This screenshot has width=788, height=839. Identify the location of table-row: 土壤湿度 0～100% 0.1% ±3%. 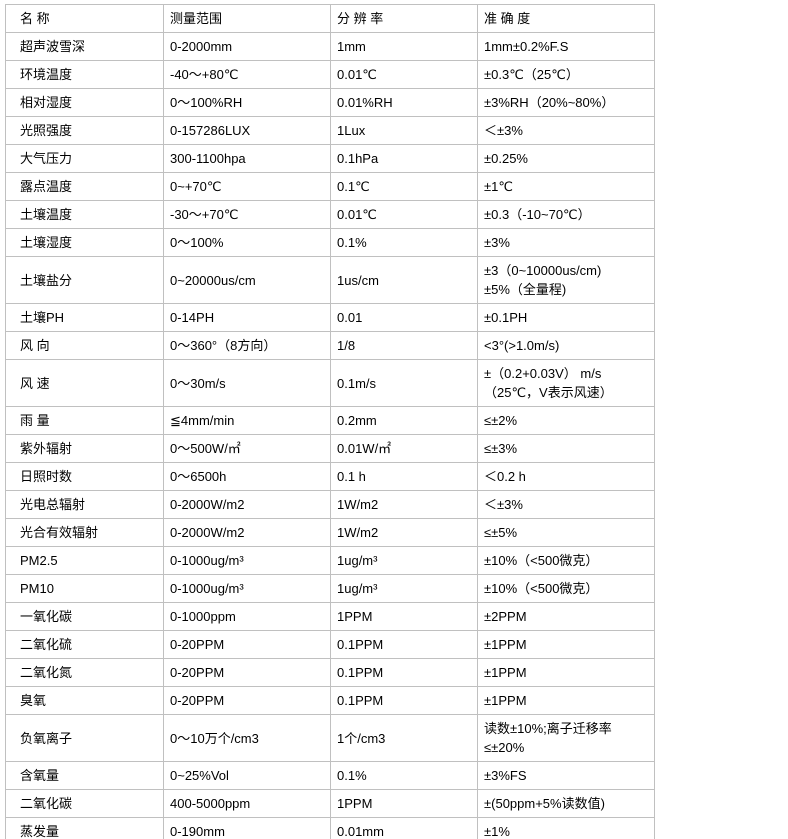
(330, 242).